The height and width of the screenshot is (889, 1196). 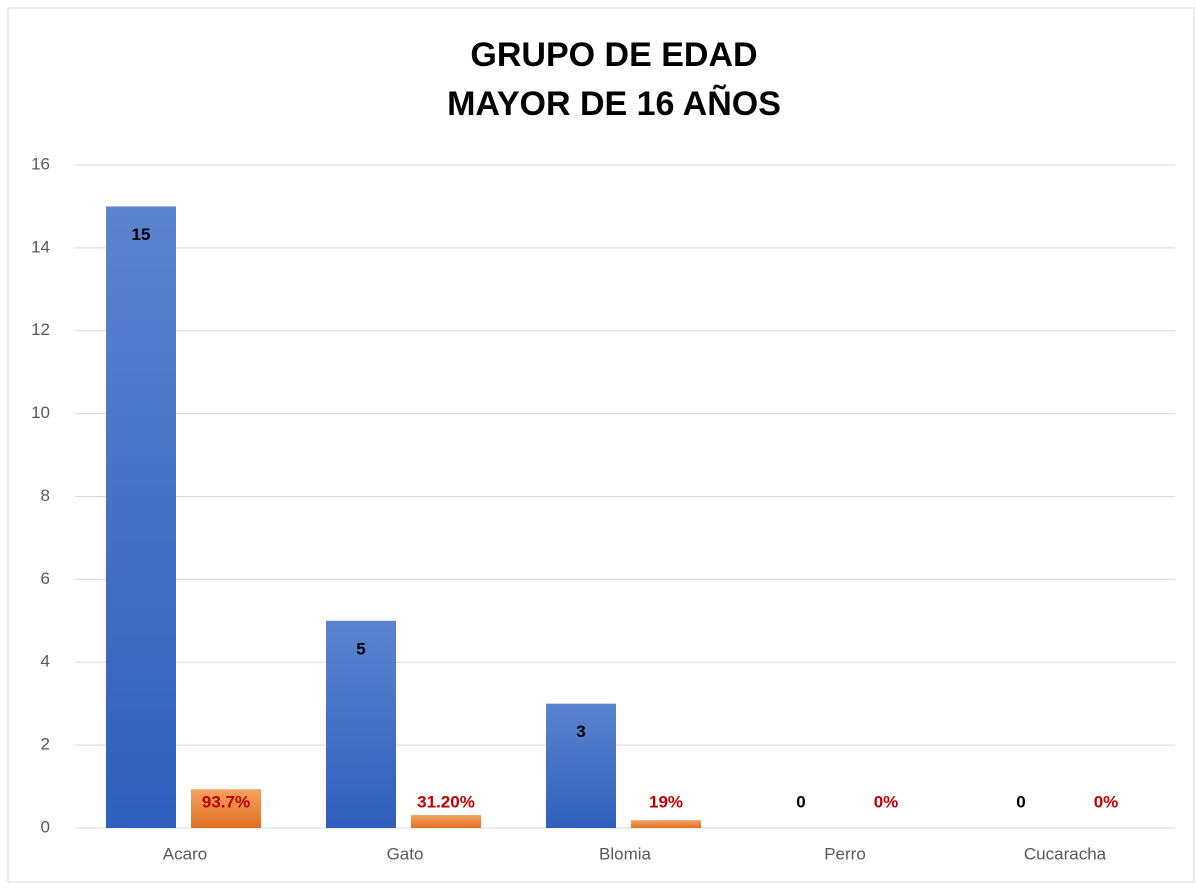 What do you see at coordinates (185, 853) in the screenshot?
I see `x-tick-label: Acaro` at bounding box center [185, 853].